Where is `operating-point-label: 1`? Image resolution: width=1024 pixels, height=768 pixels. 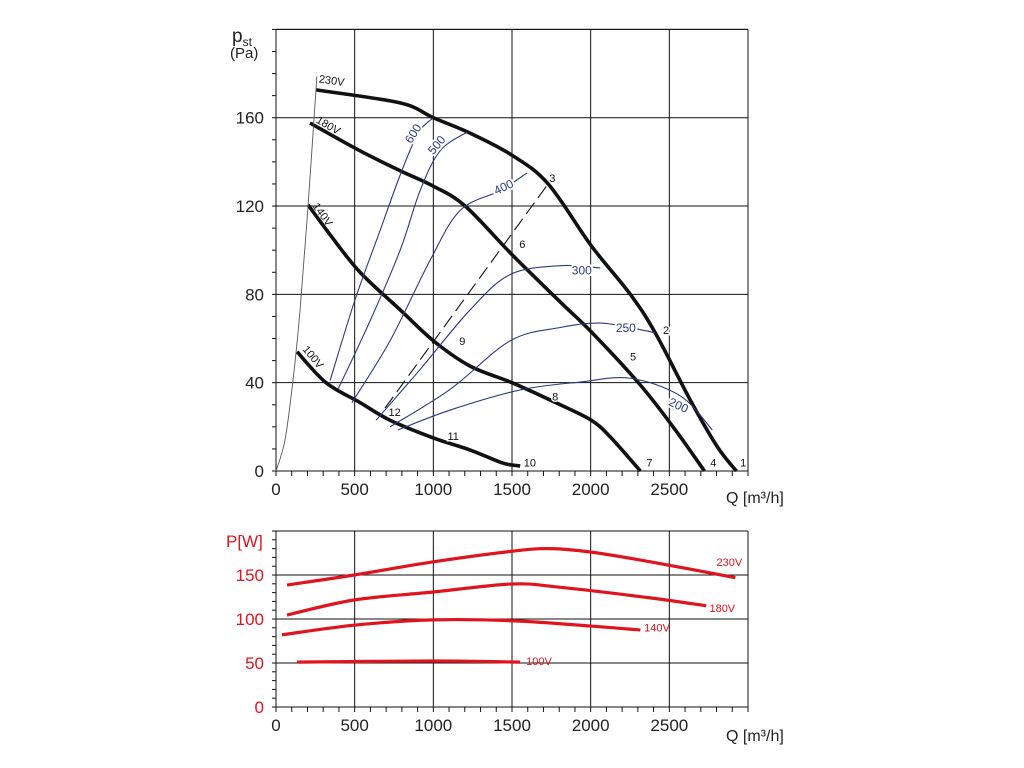
operating-point-label: 1 is located at coordinates (743, 464).